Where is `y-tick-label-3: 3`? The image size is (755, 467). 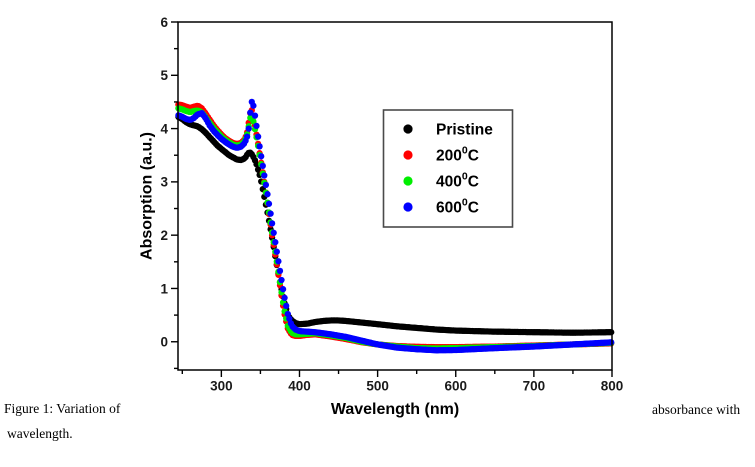
y-tick-label-3: 3 is located at coordinates (164, 182).